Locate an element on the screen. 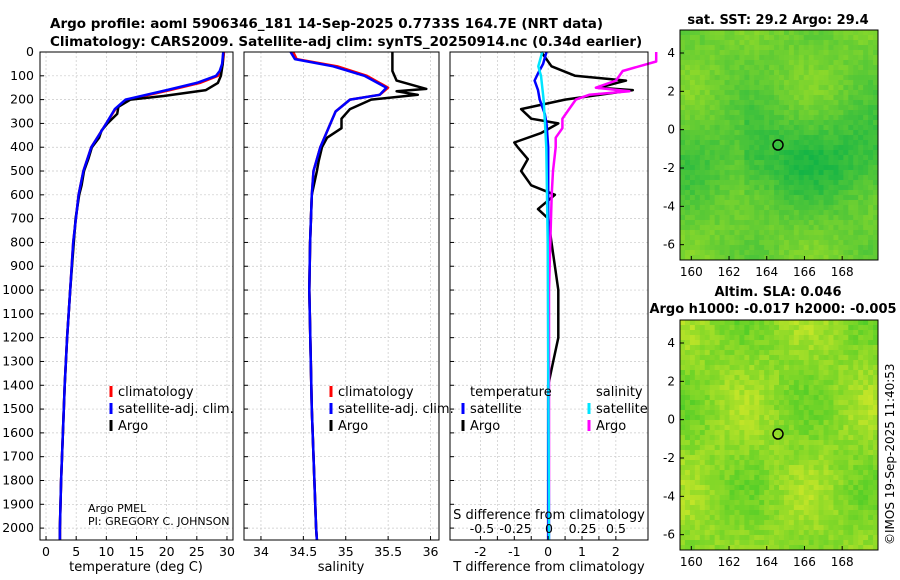 Image resolution: width=900 pixels, height=580 pixels. depth-tick-label: 900 is located at coordinates (22, 265).